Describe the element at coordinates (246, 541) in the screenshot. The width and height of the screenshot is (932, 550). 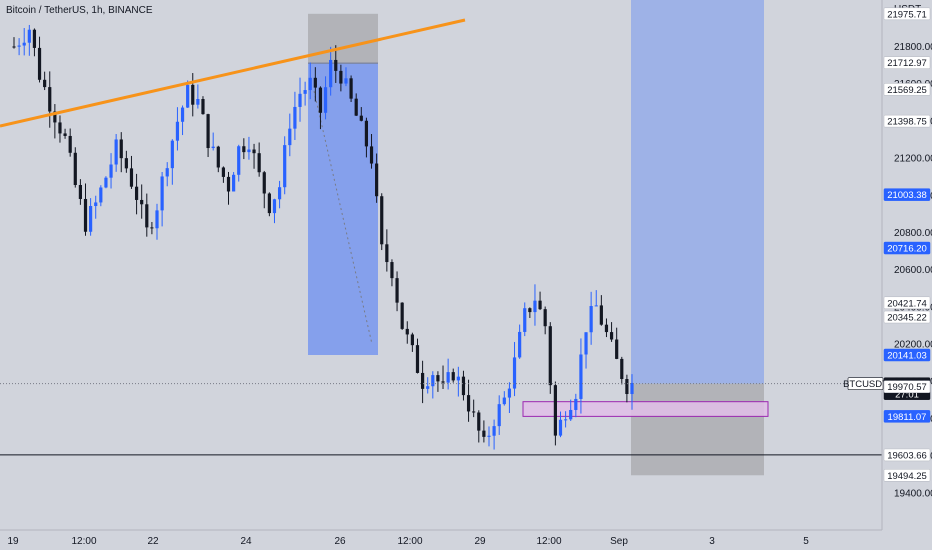
I see `time-tick-label: 24` at that location.